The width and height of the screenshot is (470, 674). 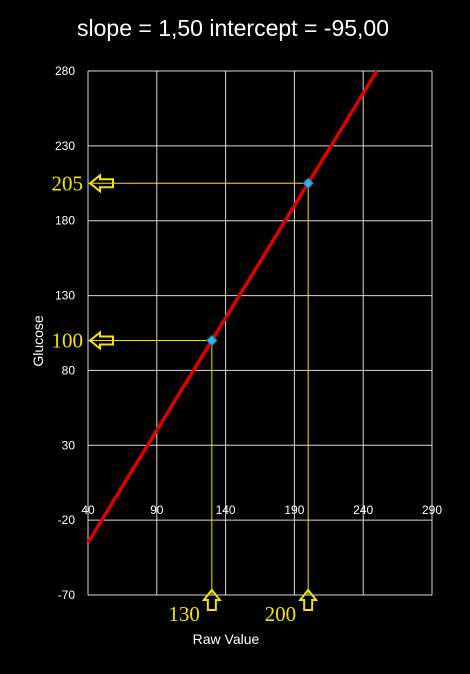 I want to click on y-axis-label: Glucose, so click(x=38, y=341).